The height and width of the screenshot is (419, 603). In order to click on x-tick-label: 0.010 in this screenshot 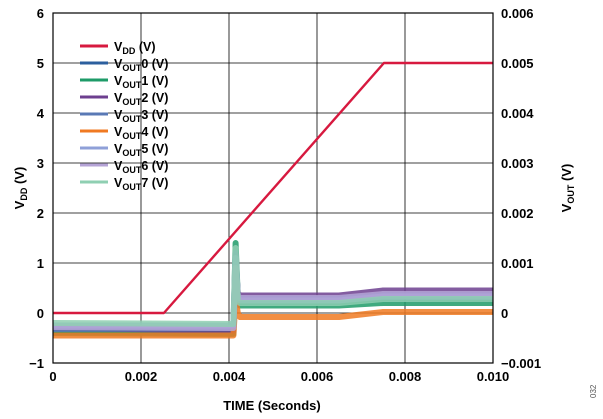, I will do `click(493, 376)`.